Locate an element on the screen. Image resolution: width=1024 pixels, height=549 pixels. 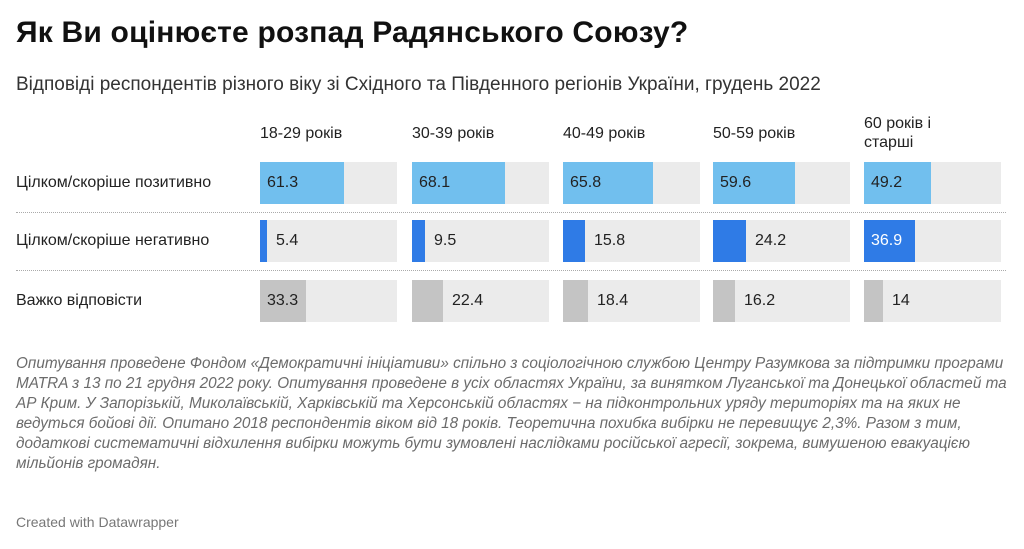
data-label: 16.2 is located at coordinates (760, 300).